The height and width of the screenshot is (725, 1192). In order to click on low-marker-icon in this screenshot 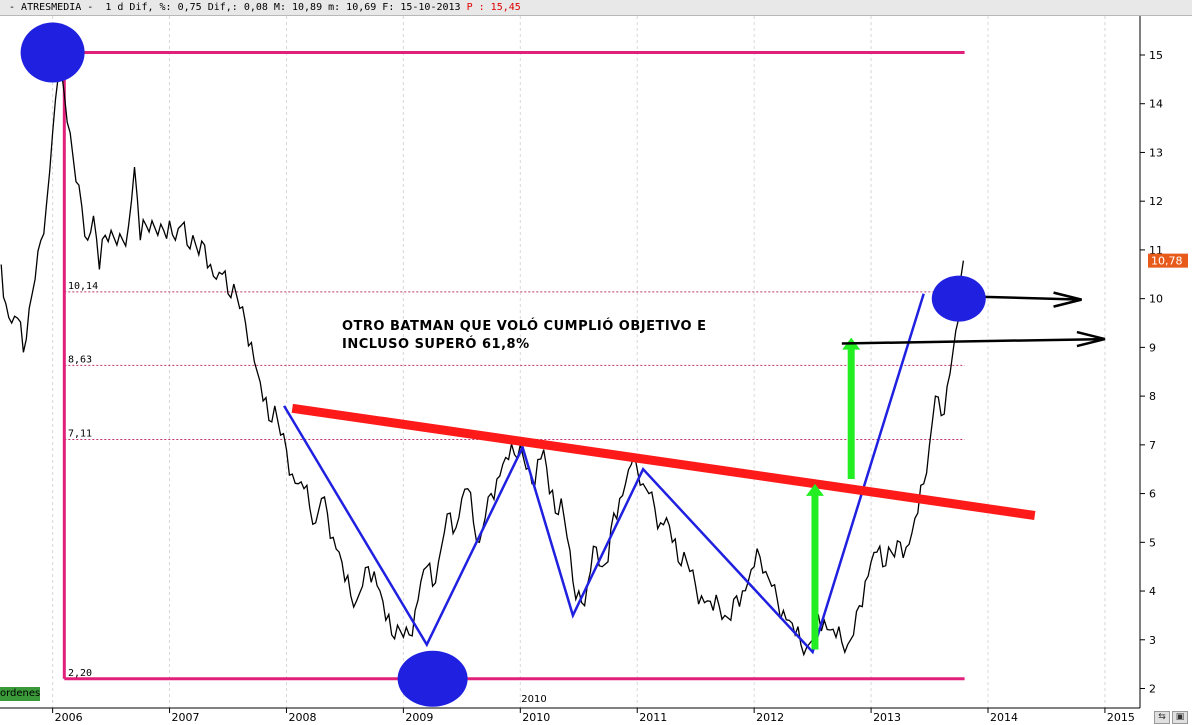, I will do `click(432, 678)`.